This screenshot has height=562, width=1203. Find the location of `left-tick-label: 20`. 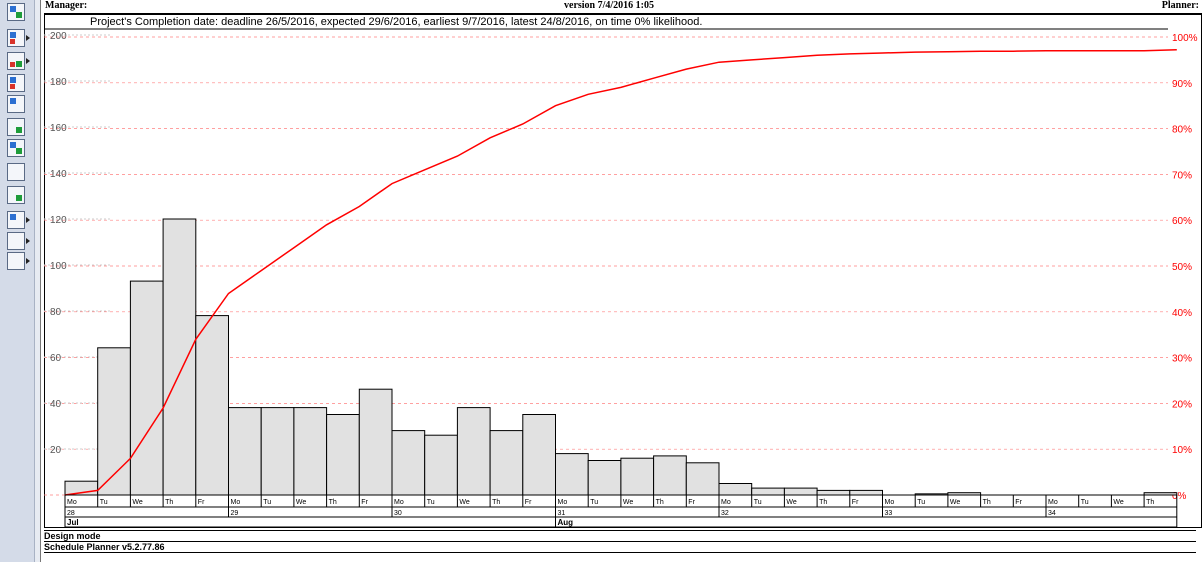

left-tick-label: 20 is located at coordinates (56, 450).